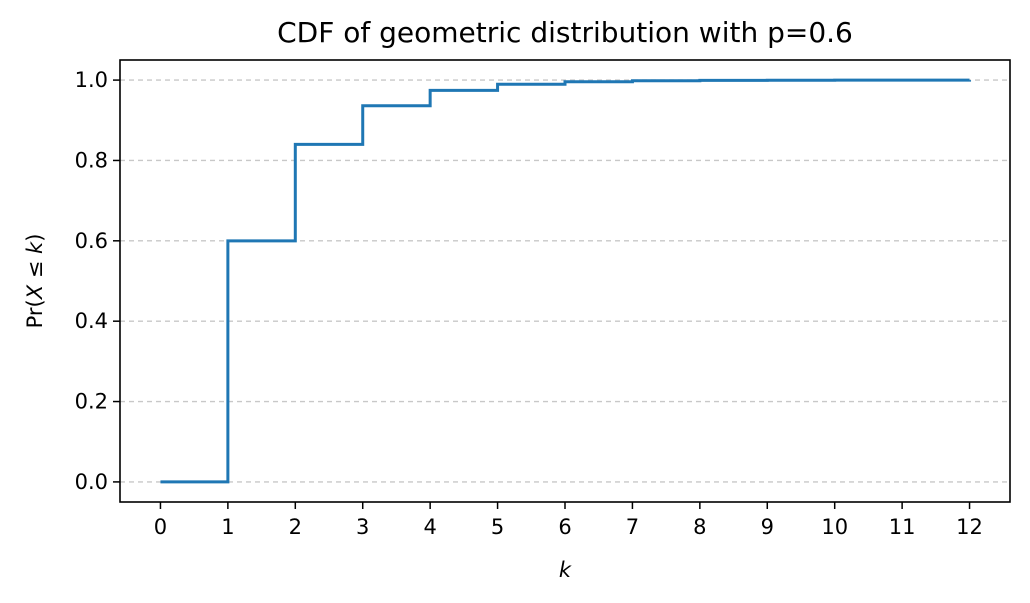 This screenshot has height=603, width=1030. I want to click on x-tick-label: 10, so click(834, 527).